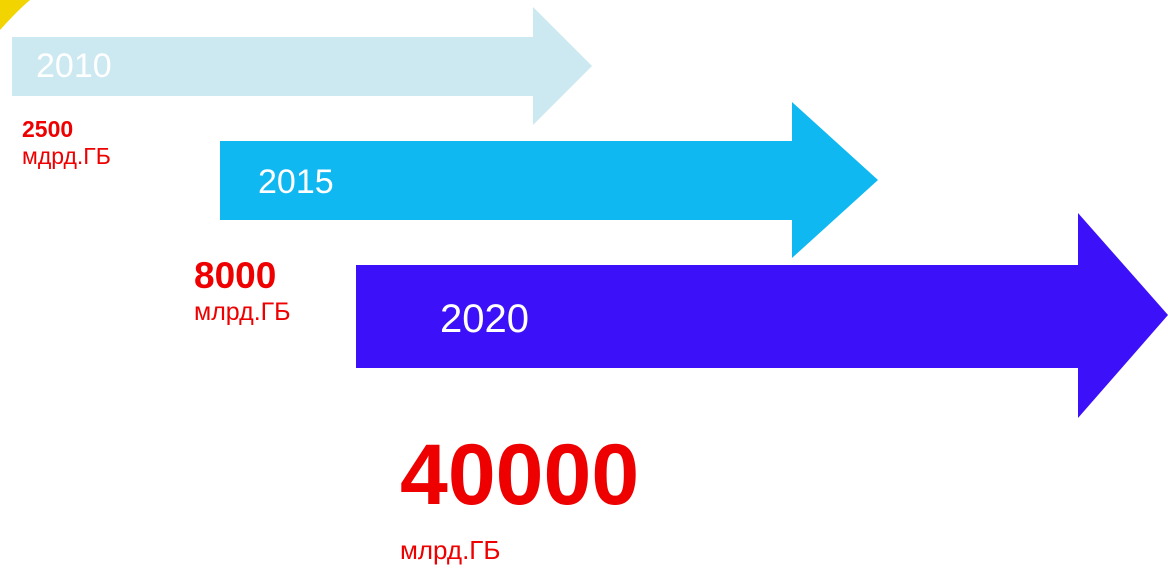 The image size is (1168, 569). I want to click on value-unit: мдрд.ГБ, so click(66, 156).